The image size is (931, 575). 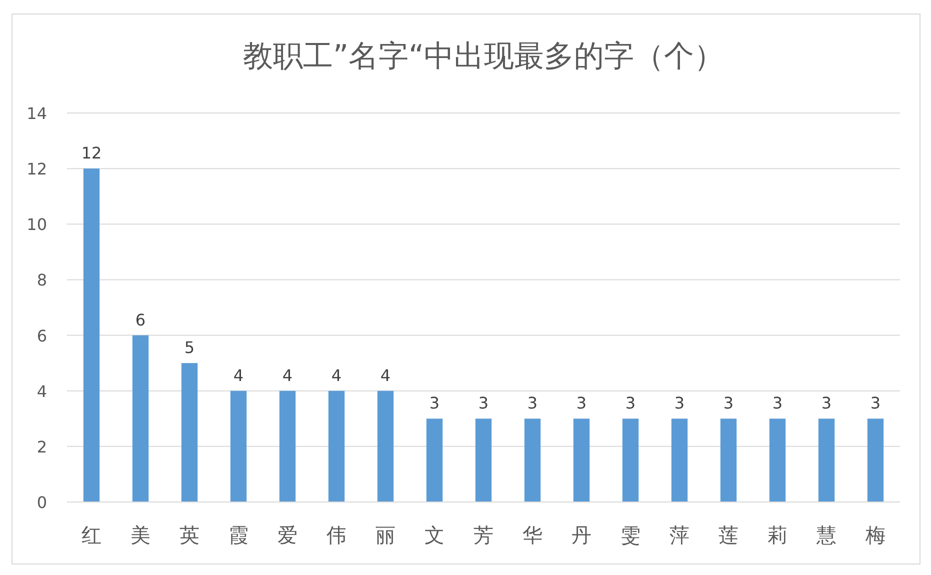 I want to click on x-tick-label: 慧, so click(x=826, y=535).